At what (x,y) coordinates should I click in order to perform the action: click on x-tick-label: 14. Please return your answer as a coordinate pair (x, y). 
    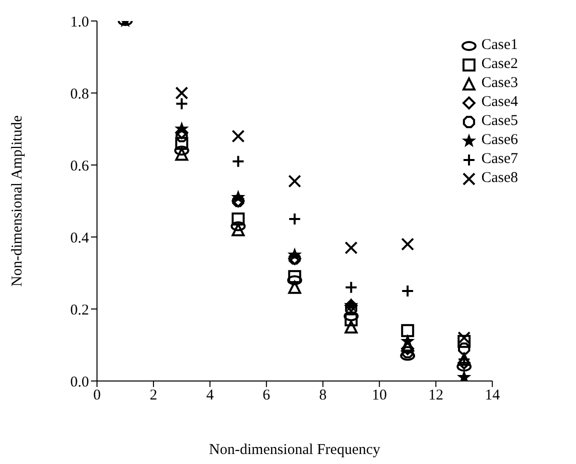
    Looking at the image, I should click on (492, 396).